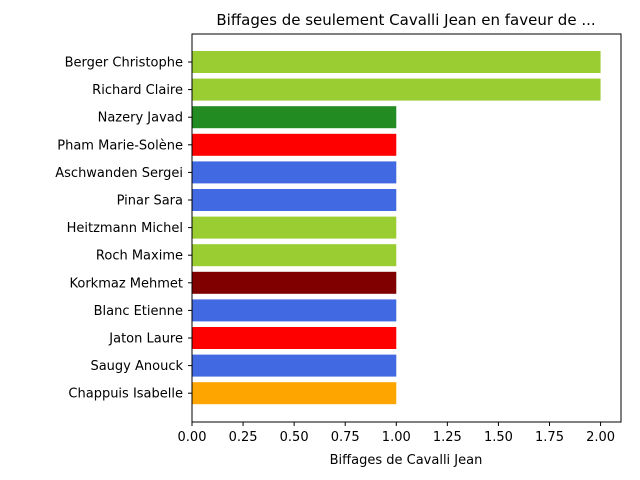  Describe the element at coordinates (126, 283) in the screenshot. I see `y-tick-label: Korkmaz Mehmet` at that location.